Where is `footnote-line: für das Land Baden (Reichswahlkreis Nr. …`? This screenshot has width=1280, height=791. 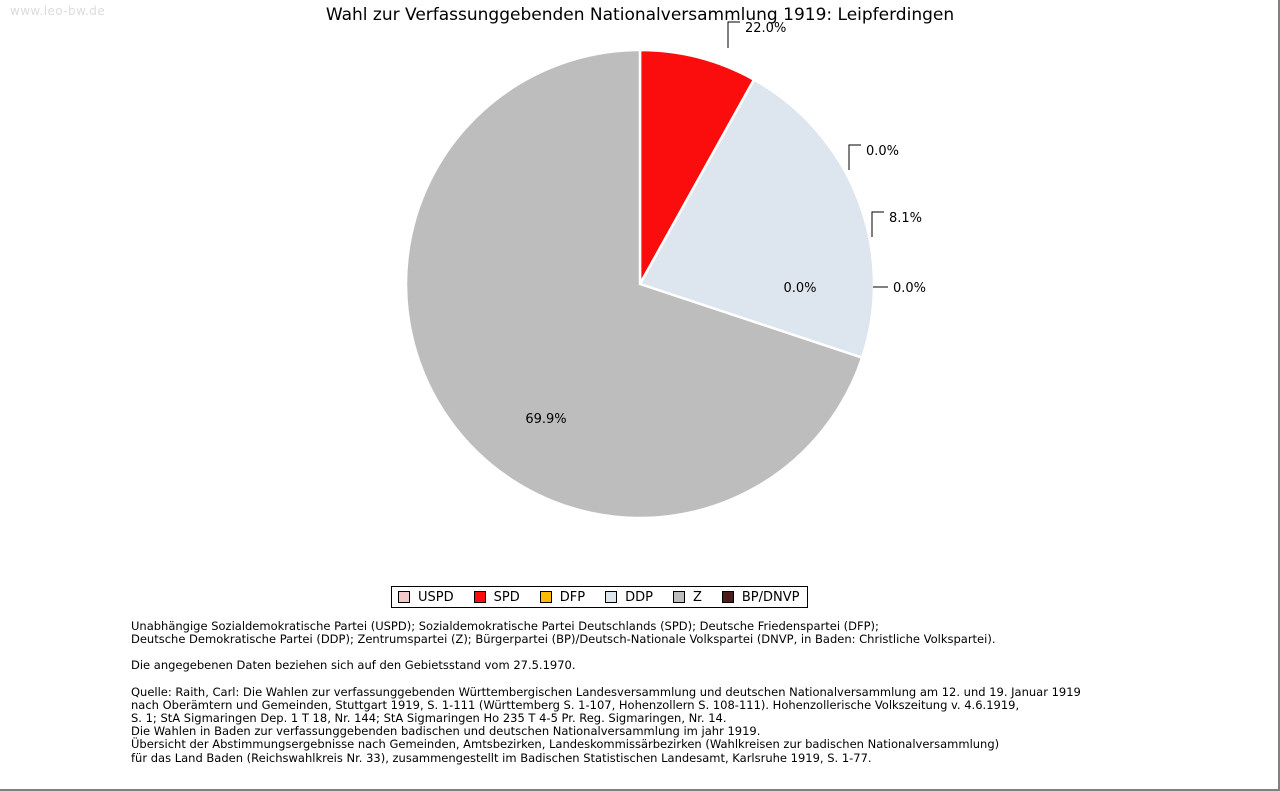
footnote-line: für das Land Baden (Reichswahlkreis Nr. … is located at coordinates (501, 757).